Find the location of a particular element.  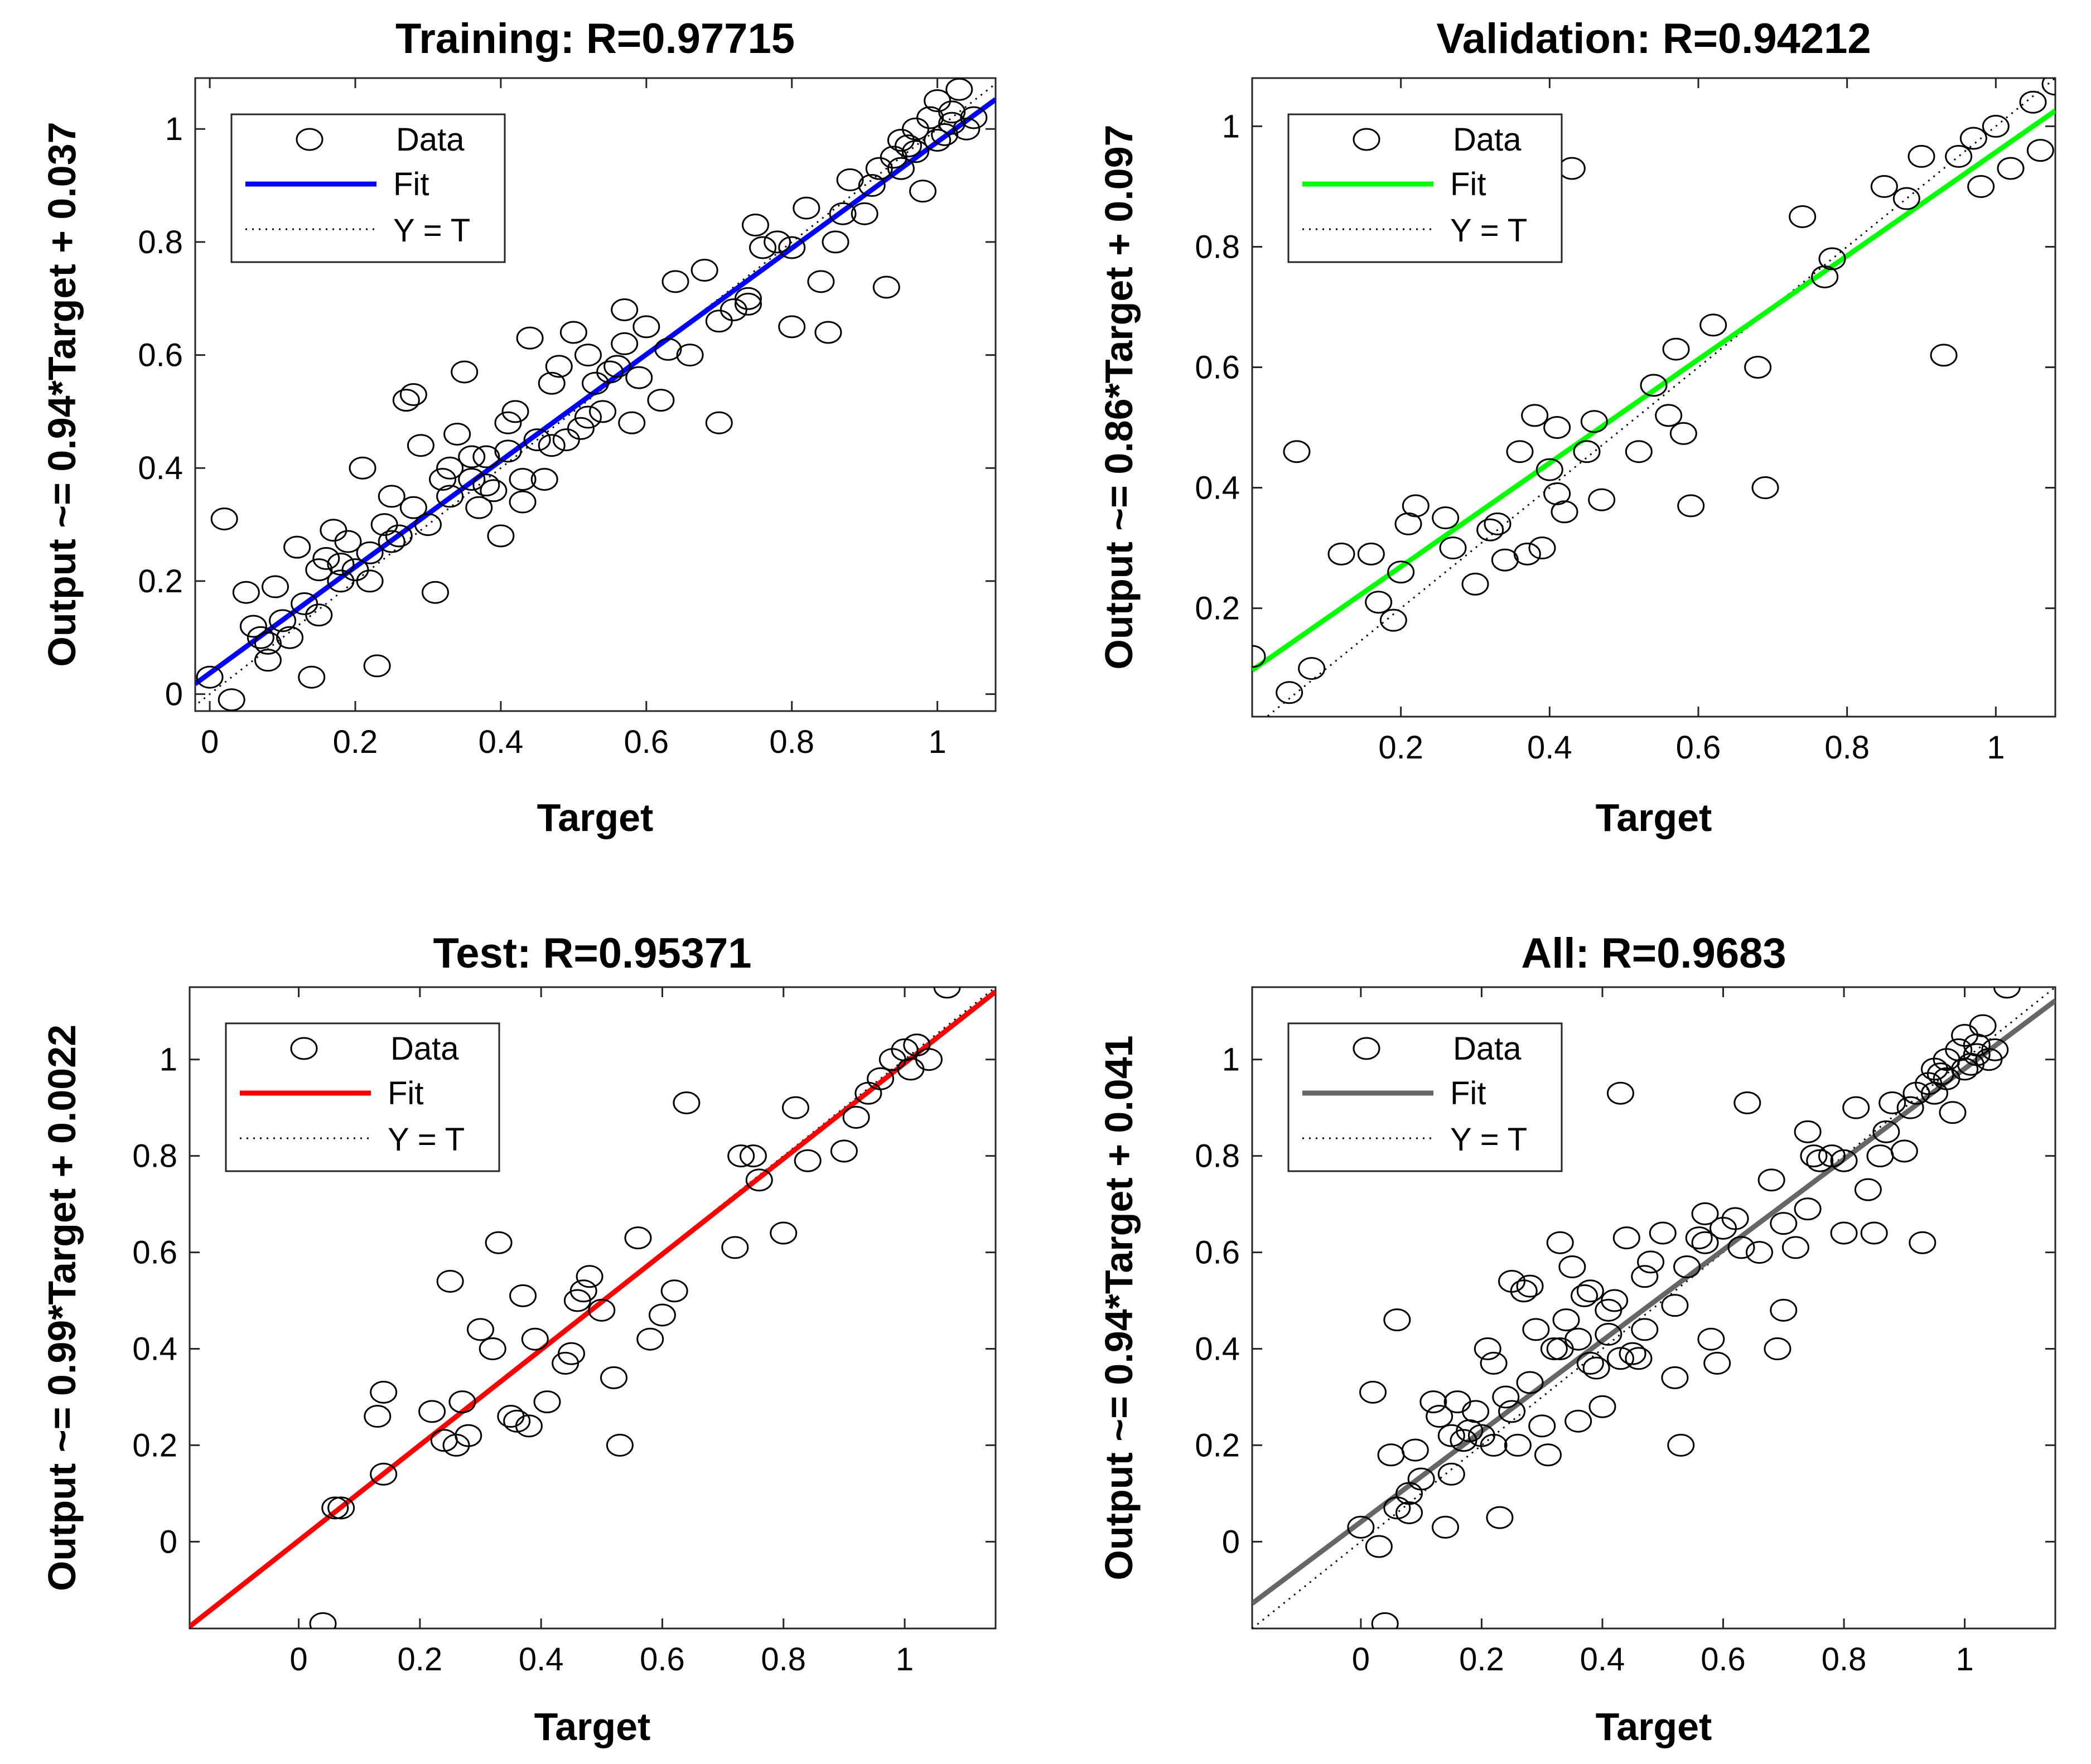

training-ytick-label: 0 is located at coordinates (174, 694).